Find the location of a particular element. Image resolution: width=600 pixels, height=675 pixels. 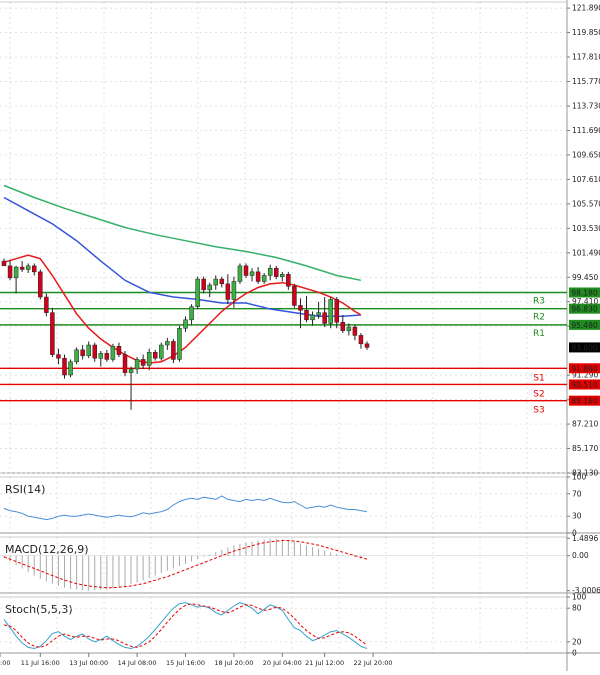

macd-axis-tick-label: -3.0006 is located at coordinates (586, 590).